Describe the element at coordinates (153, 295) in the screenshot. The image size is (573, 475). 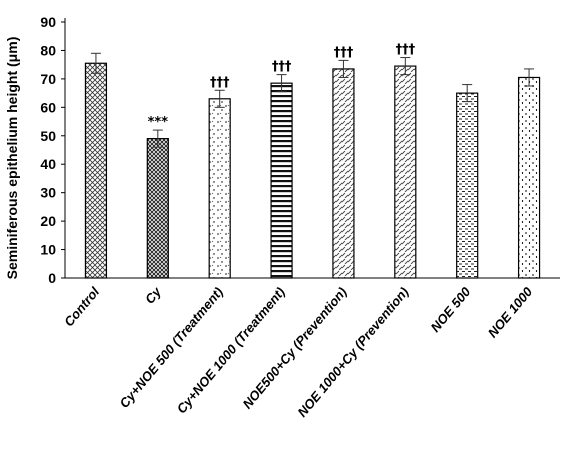
I see `category-label-1: Cy` at that location.